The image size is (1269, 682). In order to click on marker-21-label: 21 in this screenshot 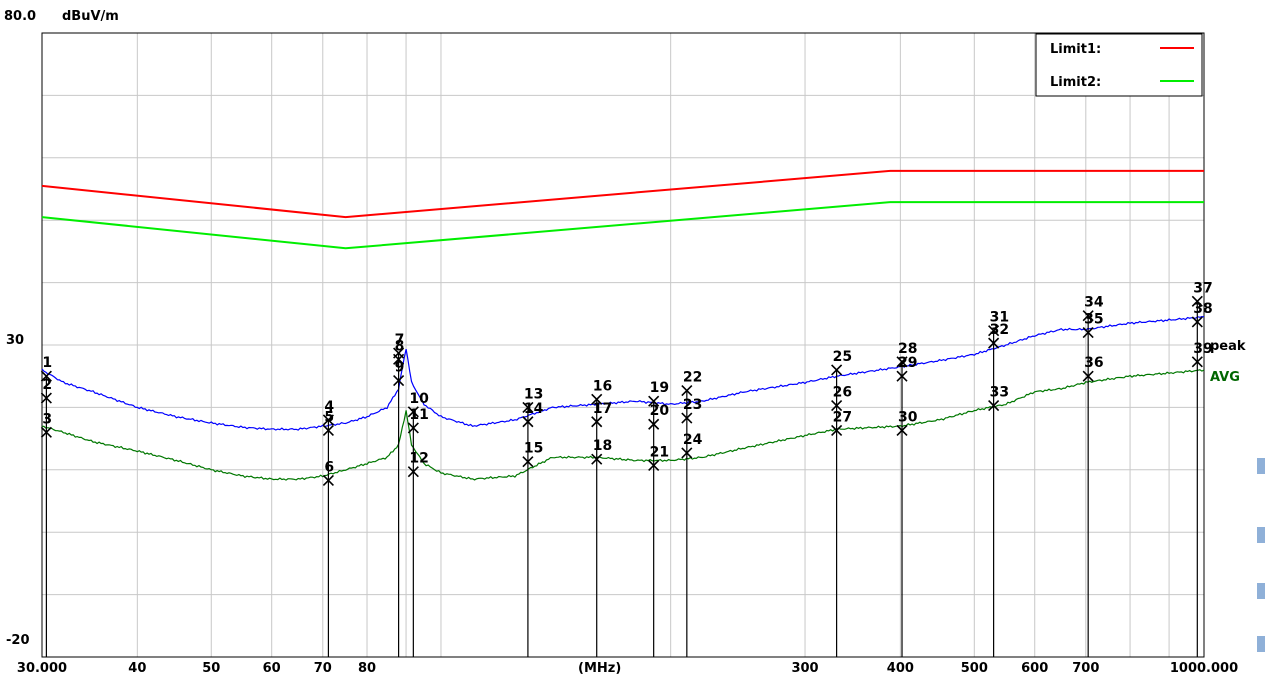, I will do `click(659, 452)`.